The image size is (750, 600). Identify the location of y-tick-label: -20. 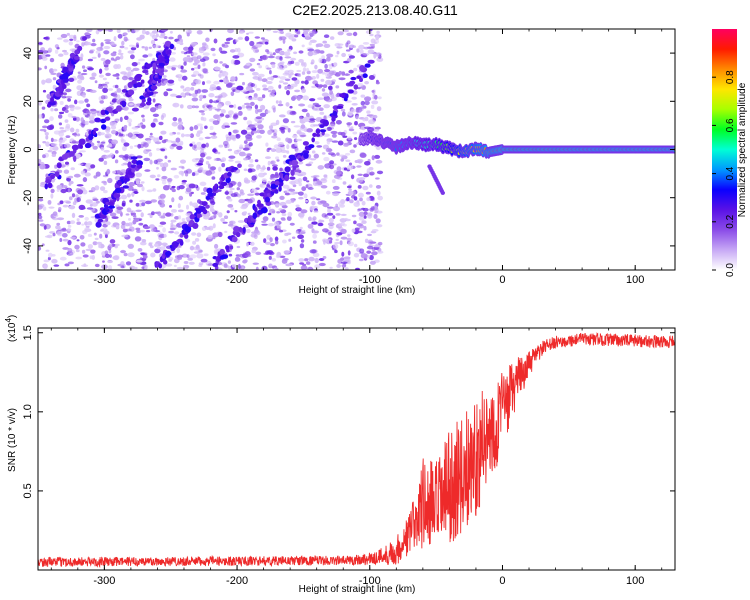
(28, 198).